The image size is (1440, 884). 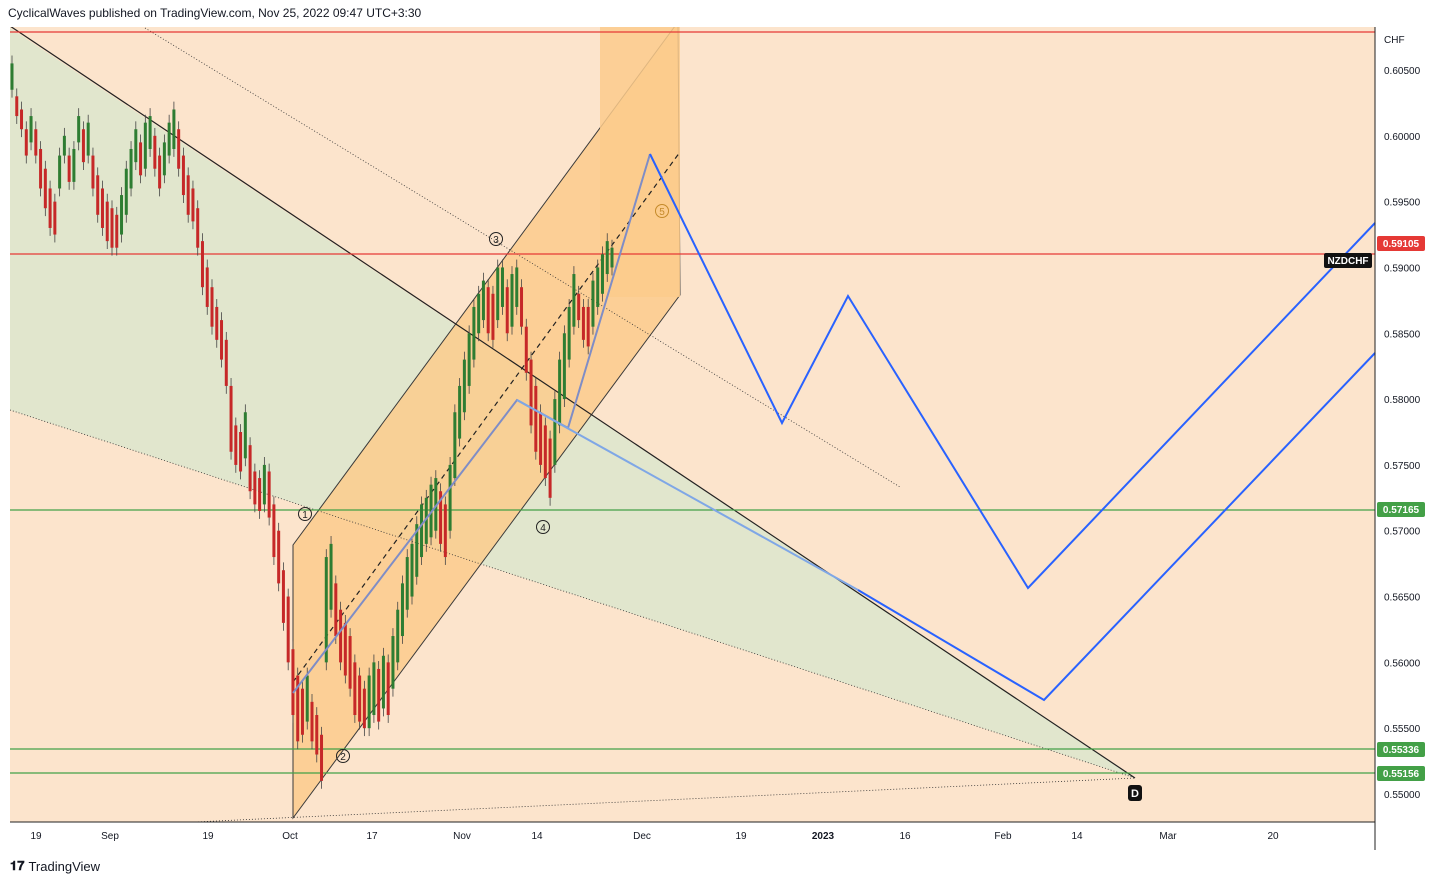 What do you see at coordinates (1401, 750) in the screenshot?
I see `svg-text: 0.55336` at bounding box center [1401, 750].